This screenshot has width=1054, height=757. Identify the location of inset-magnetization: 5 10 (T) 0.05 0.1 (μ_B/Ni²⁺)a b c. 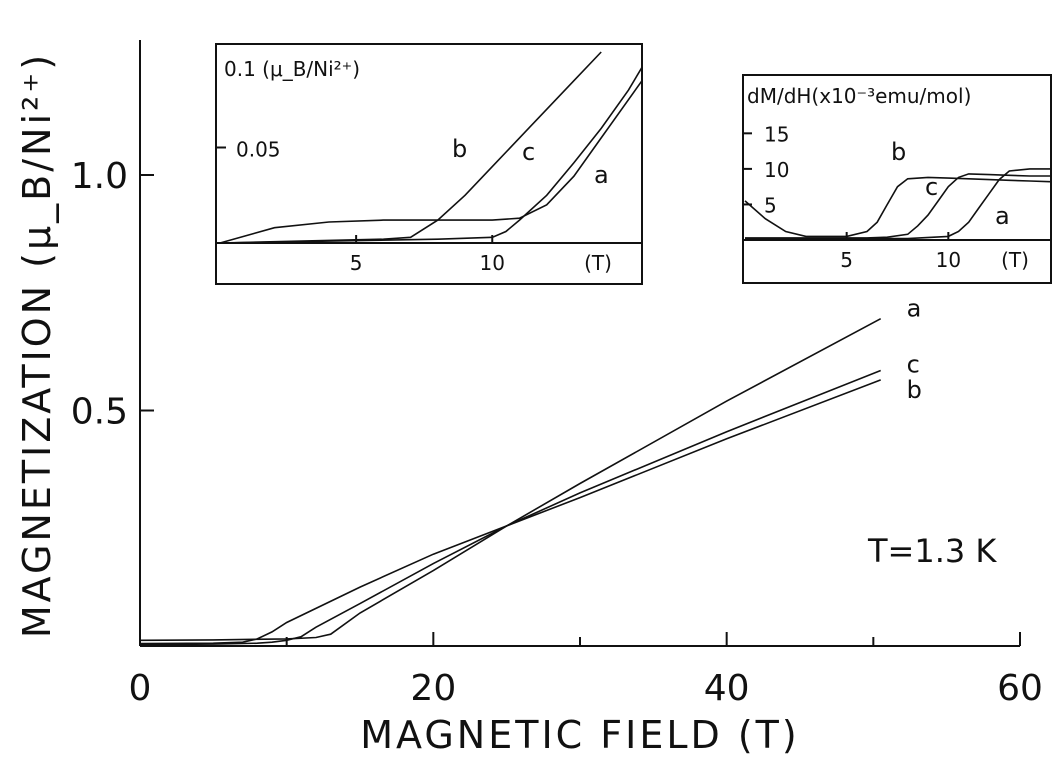
(429, 164).